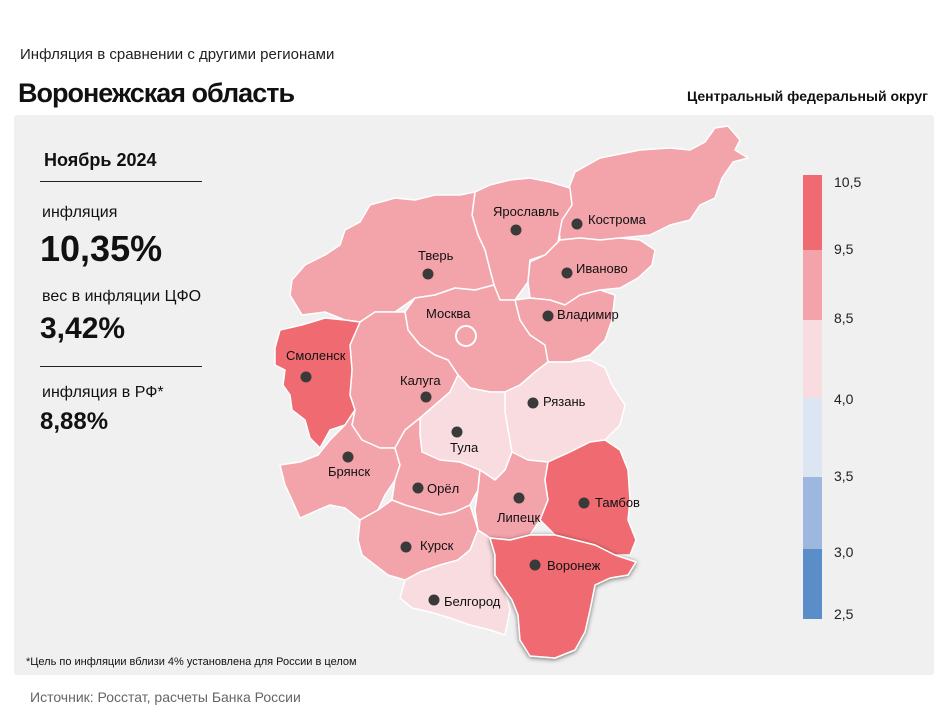  I want to click on region-kostroma, so click(653, 183).